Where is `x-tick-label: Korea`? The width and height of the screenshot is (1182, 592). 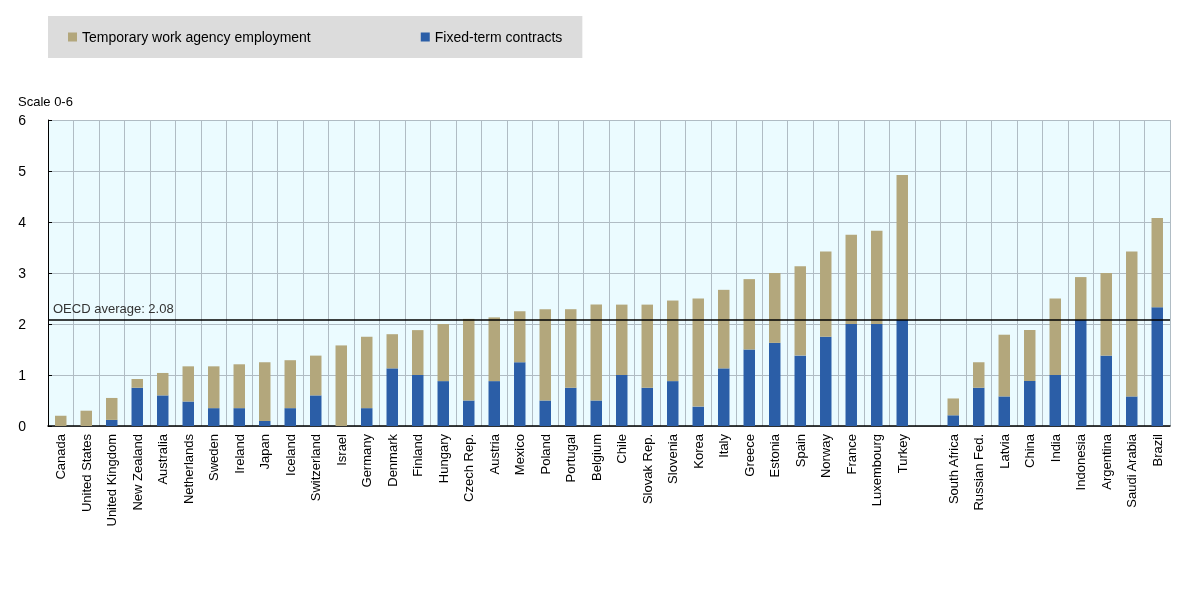
x-tick-label: Korea is located at coordinates (698, 451).